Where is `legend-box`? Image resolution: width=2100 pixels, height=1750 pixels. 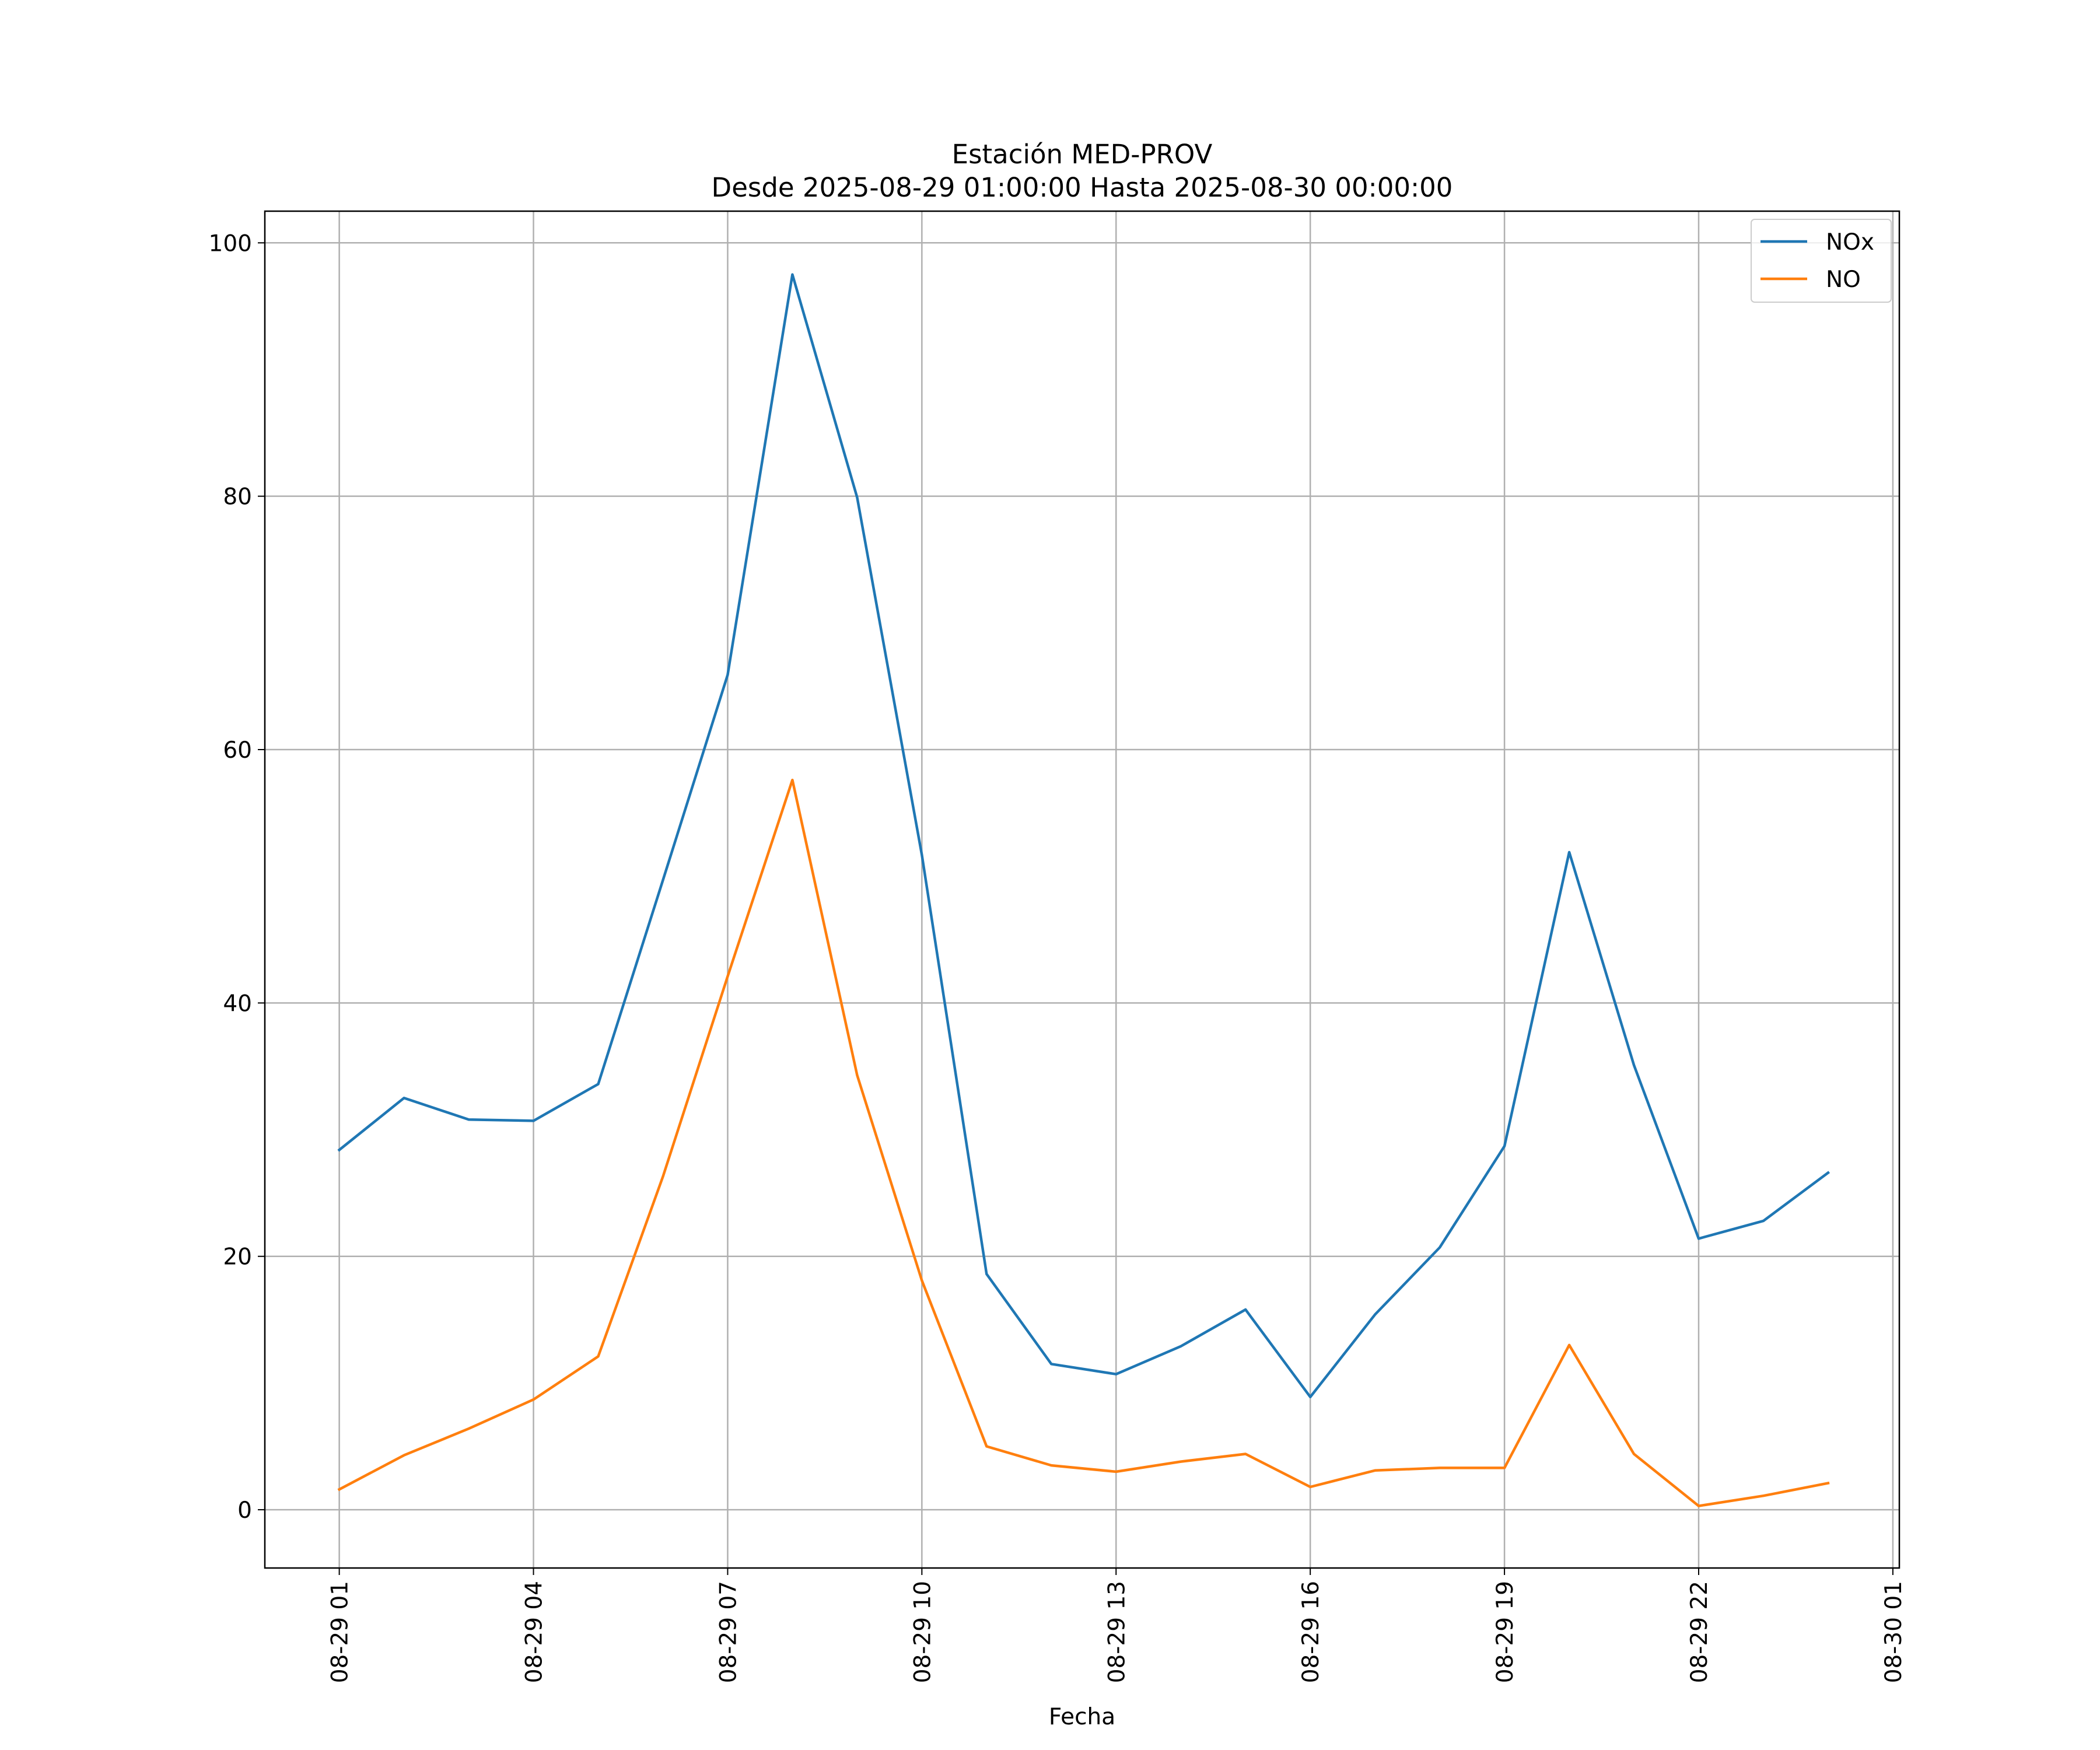
legend-box is located at coordinates (1821, 261).